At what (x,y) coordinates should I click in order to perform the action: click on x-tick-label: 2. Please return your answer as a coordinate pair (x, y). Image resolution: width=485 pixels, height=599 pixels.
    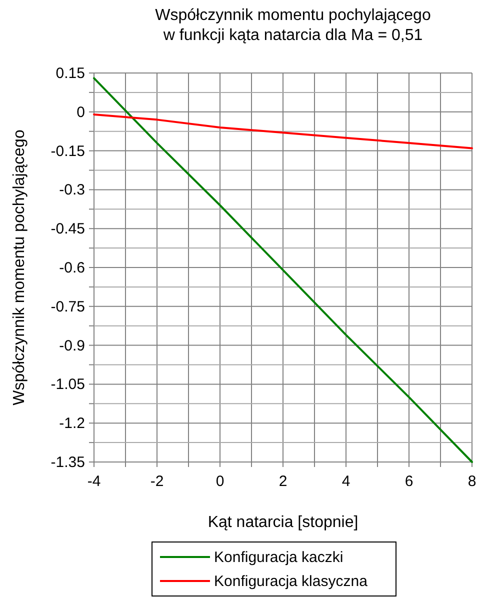
    Looking at the image, I should click on (283, 481).